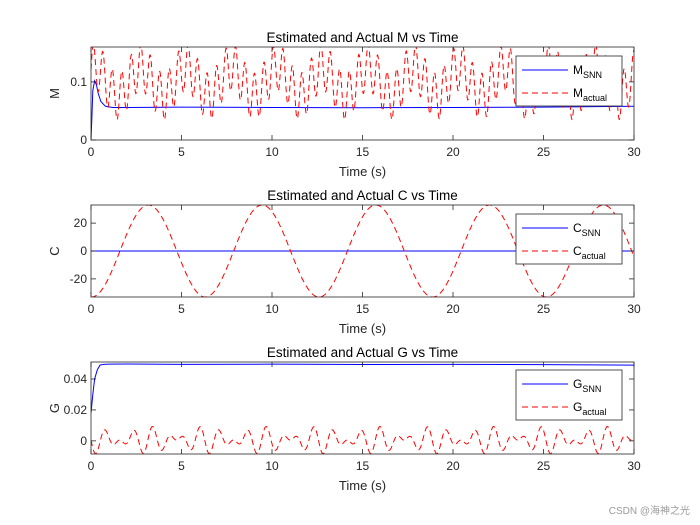 The width and height of the screenshot is (700, 525). I want to click on y-tick-label: 0.1, so click(78, 82).